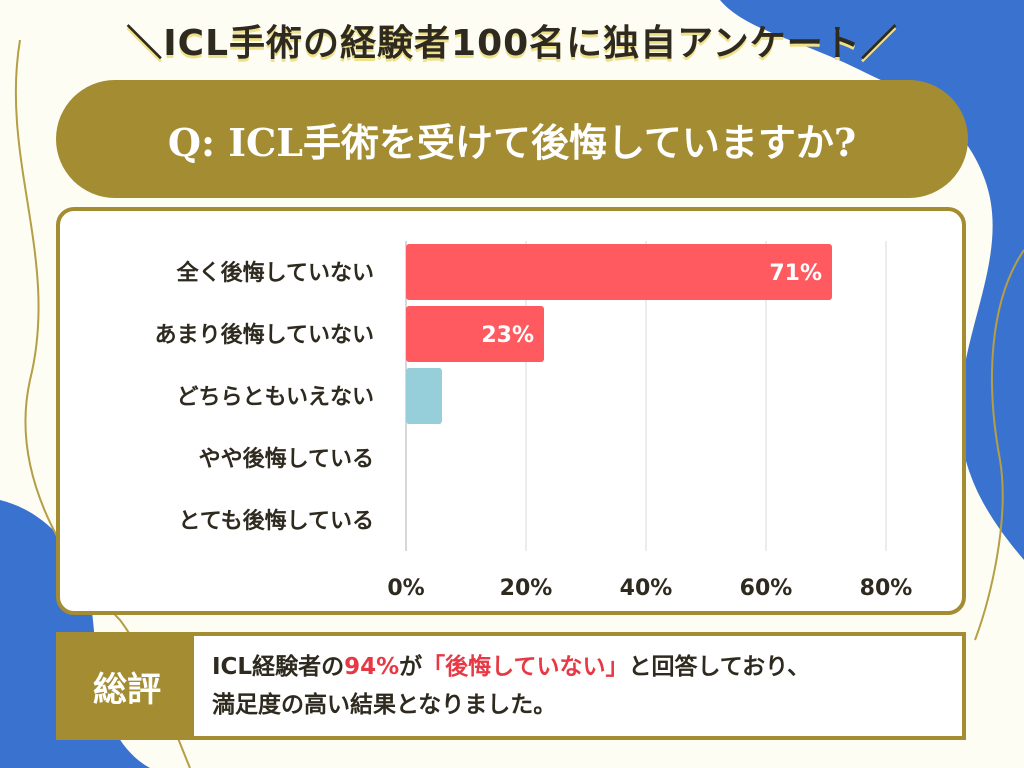 The height and width of the screenshot is (768, 1024). What do you see at coordinates (411, 667) in the screenshot?
I see `summary-line1-mid: が` at bounding box center [411, 667].